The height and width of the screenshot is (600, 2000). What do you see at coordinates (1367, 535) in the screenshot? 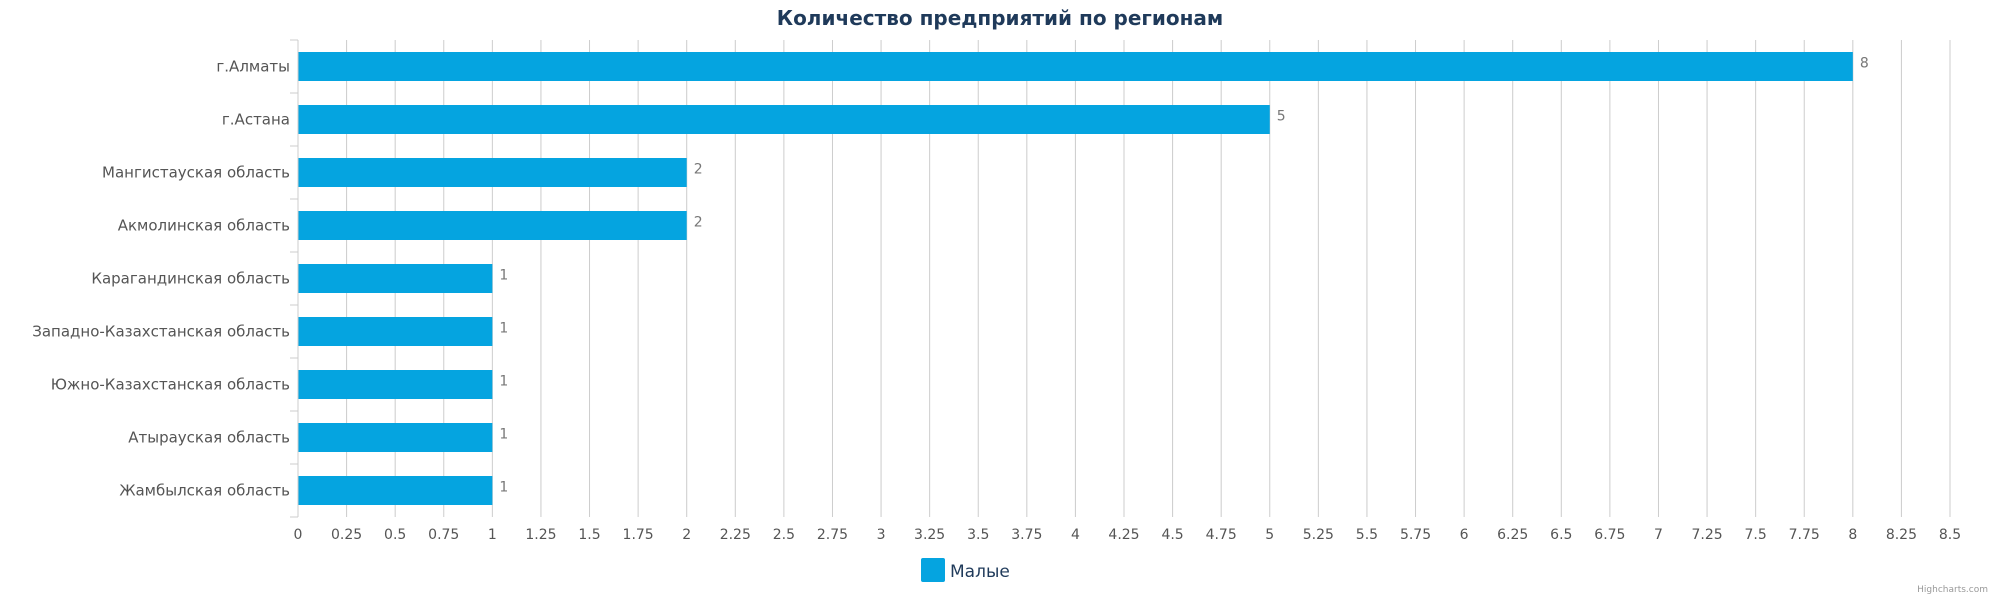
I see `x-tick-label: 5.5` at bounding box center [1367, 535].